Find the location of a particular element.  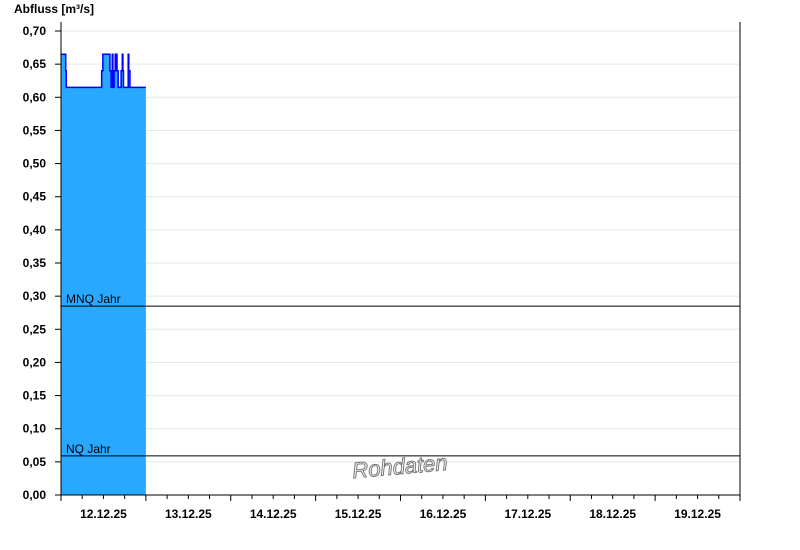

y-tick-label: 0,30 is located at coordinates (35, 296).